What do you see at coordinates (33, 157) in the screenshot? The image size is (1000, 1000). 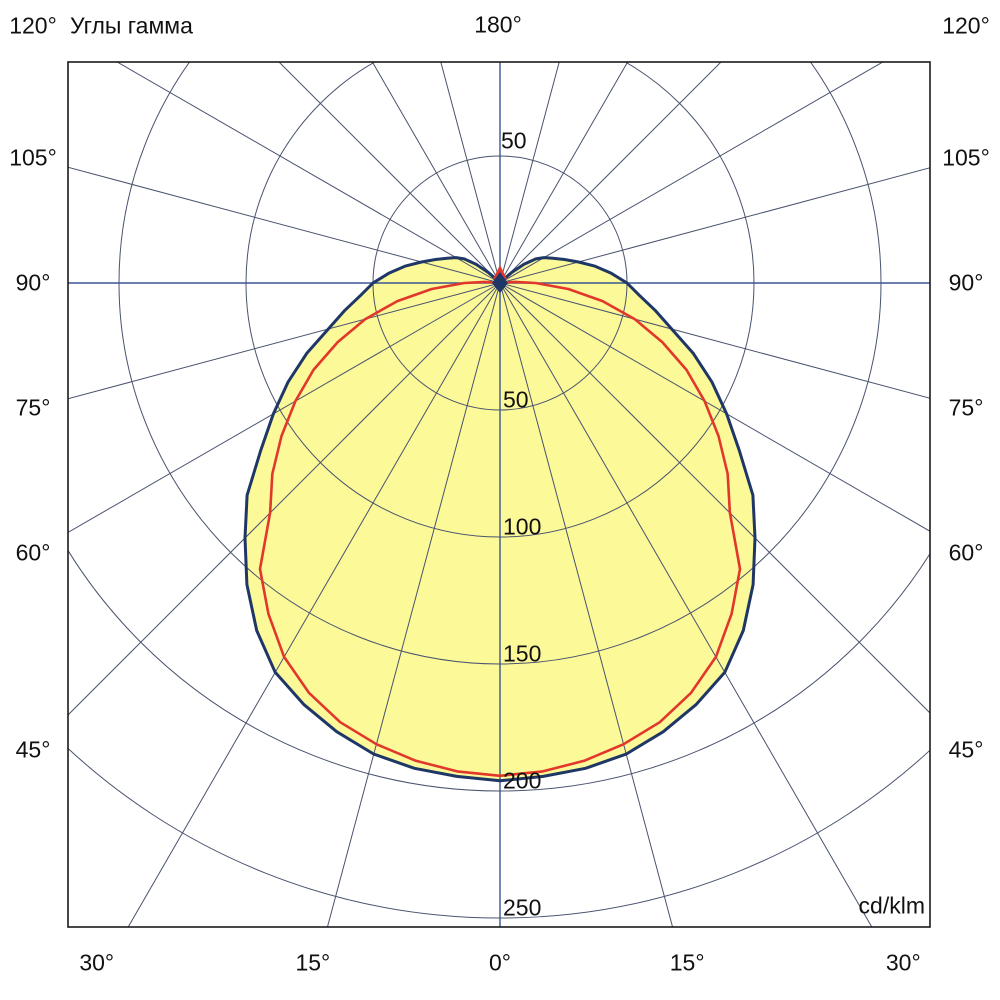 I see `gamma-label-left-105: 105°` at bounding box center [33, 157].